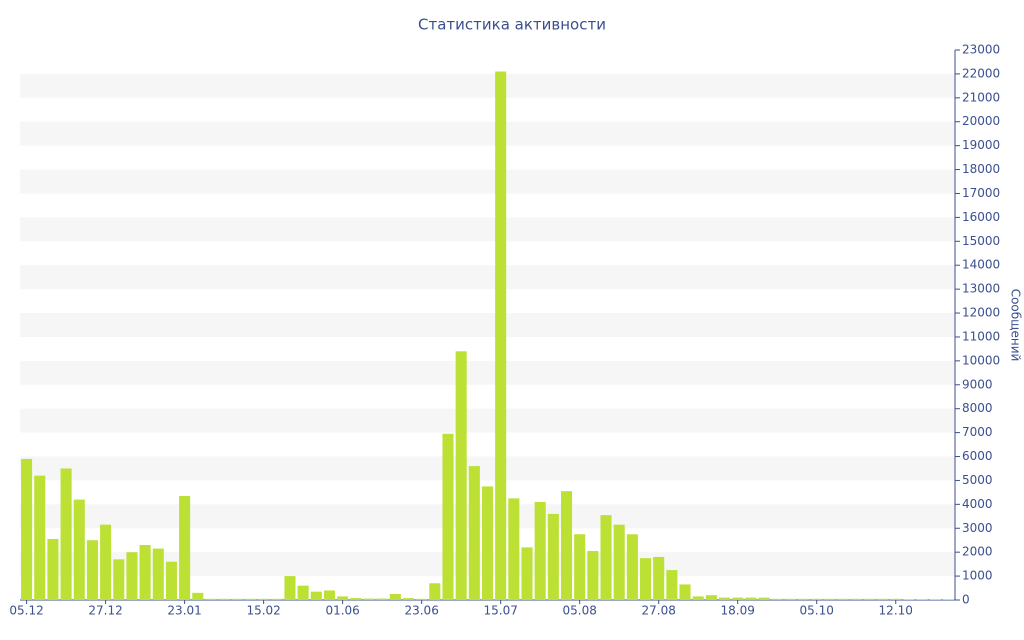  I want to click on y-tick-label: 20000, so click(981, 121).